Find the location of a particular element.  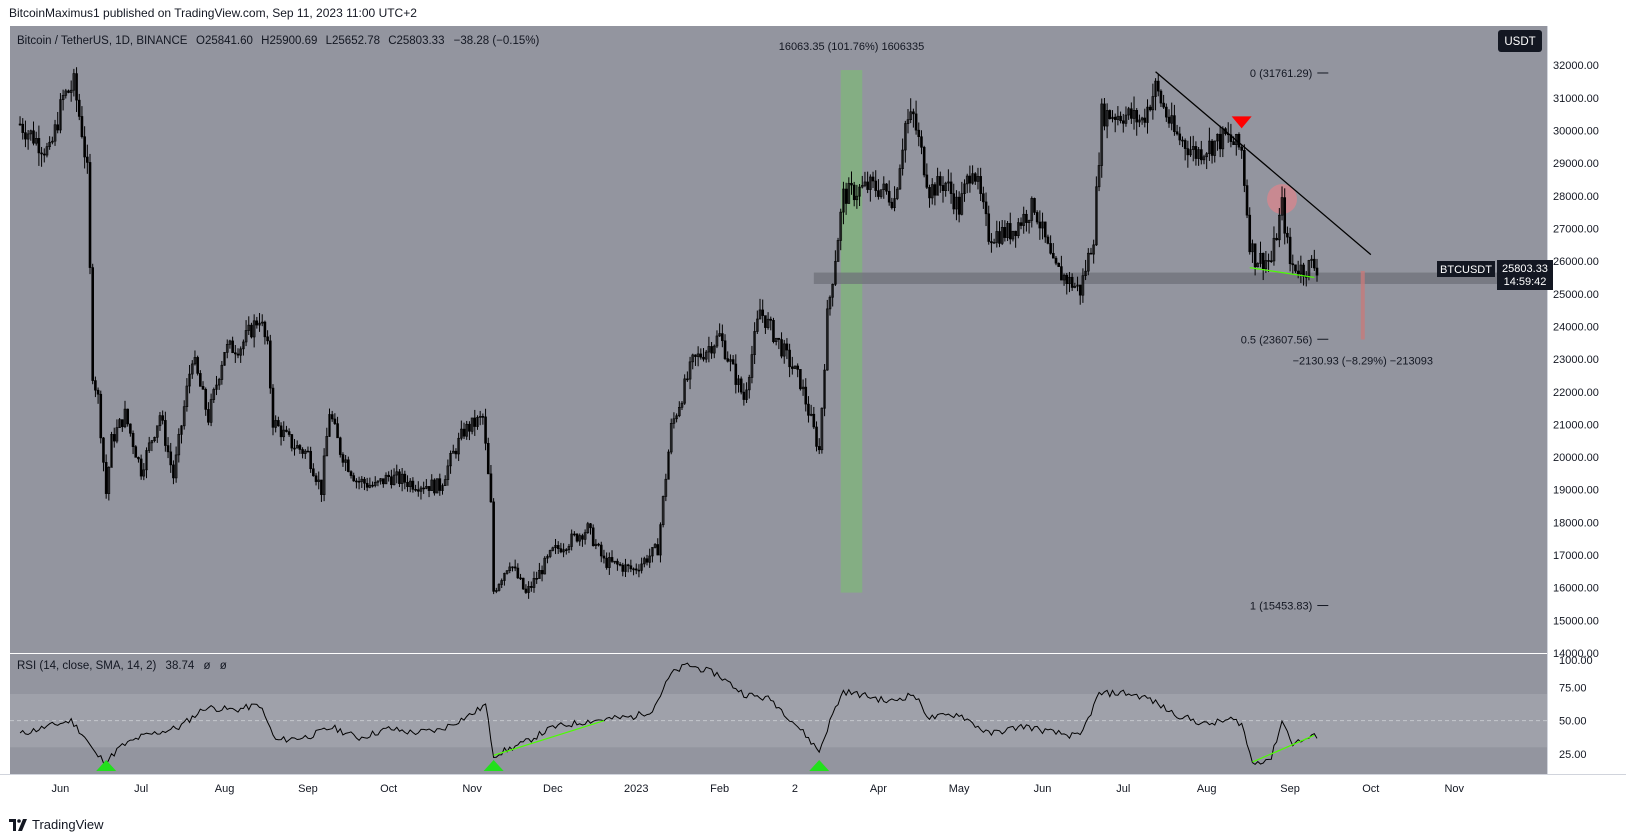

change-value: −38.28 (−0.15%) is located at coordinates (497, 41).